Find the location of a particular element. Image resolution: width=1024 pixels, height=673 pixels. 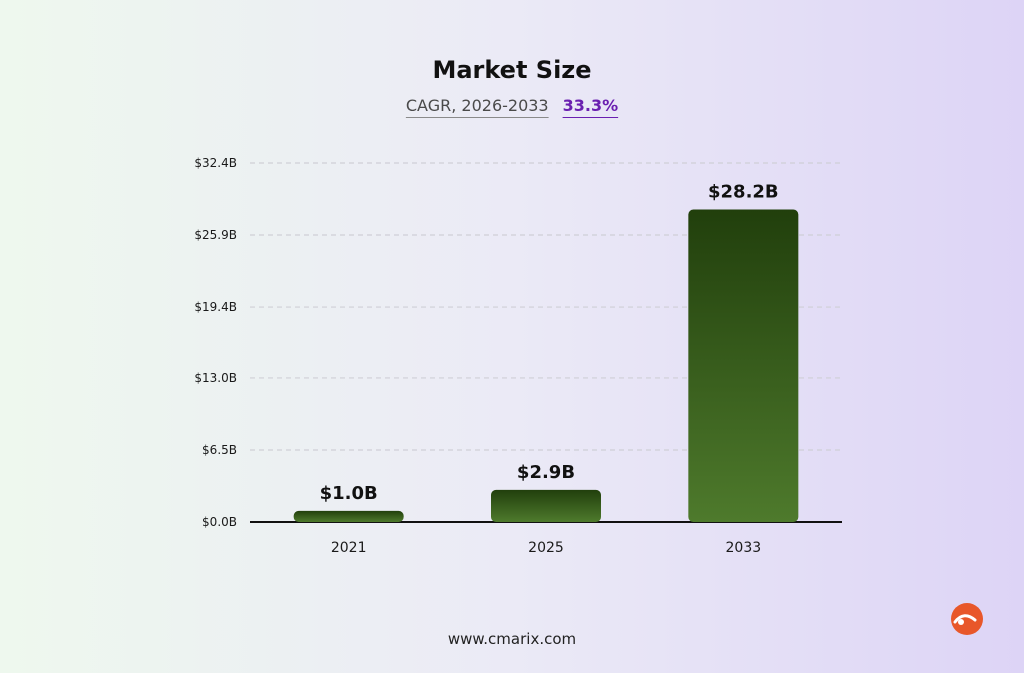

bar-2021 is located at coordinates (348, 516).